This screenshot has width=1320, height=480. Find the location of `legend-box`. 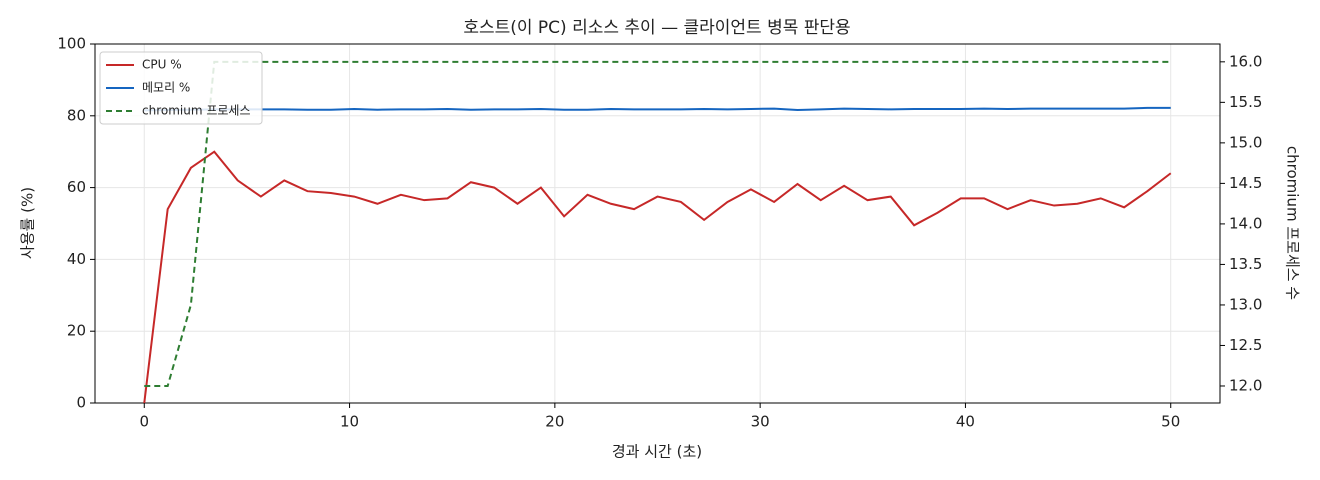

legend-box is located at coordinates (181, 88).